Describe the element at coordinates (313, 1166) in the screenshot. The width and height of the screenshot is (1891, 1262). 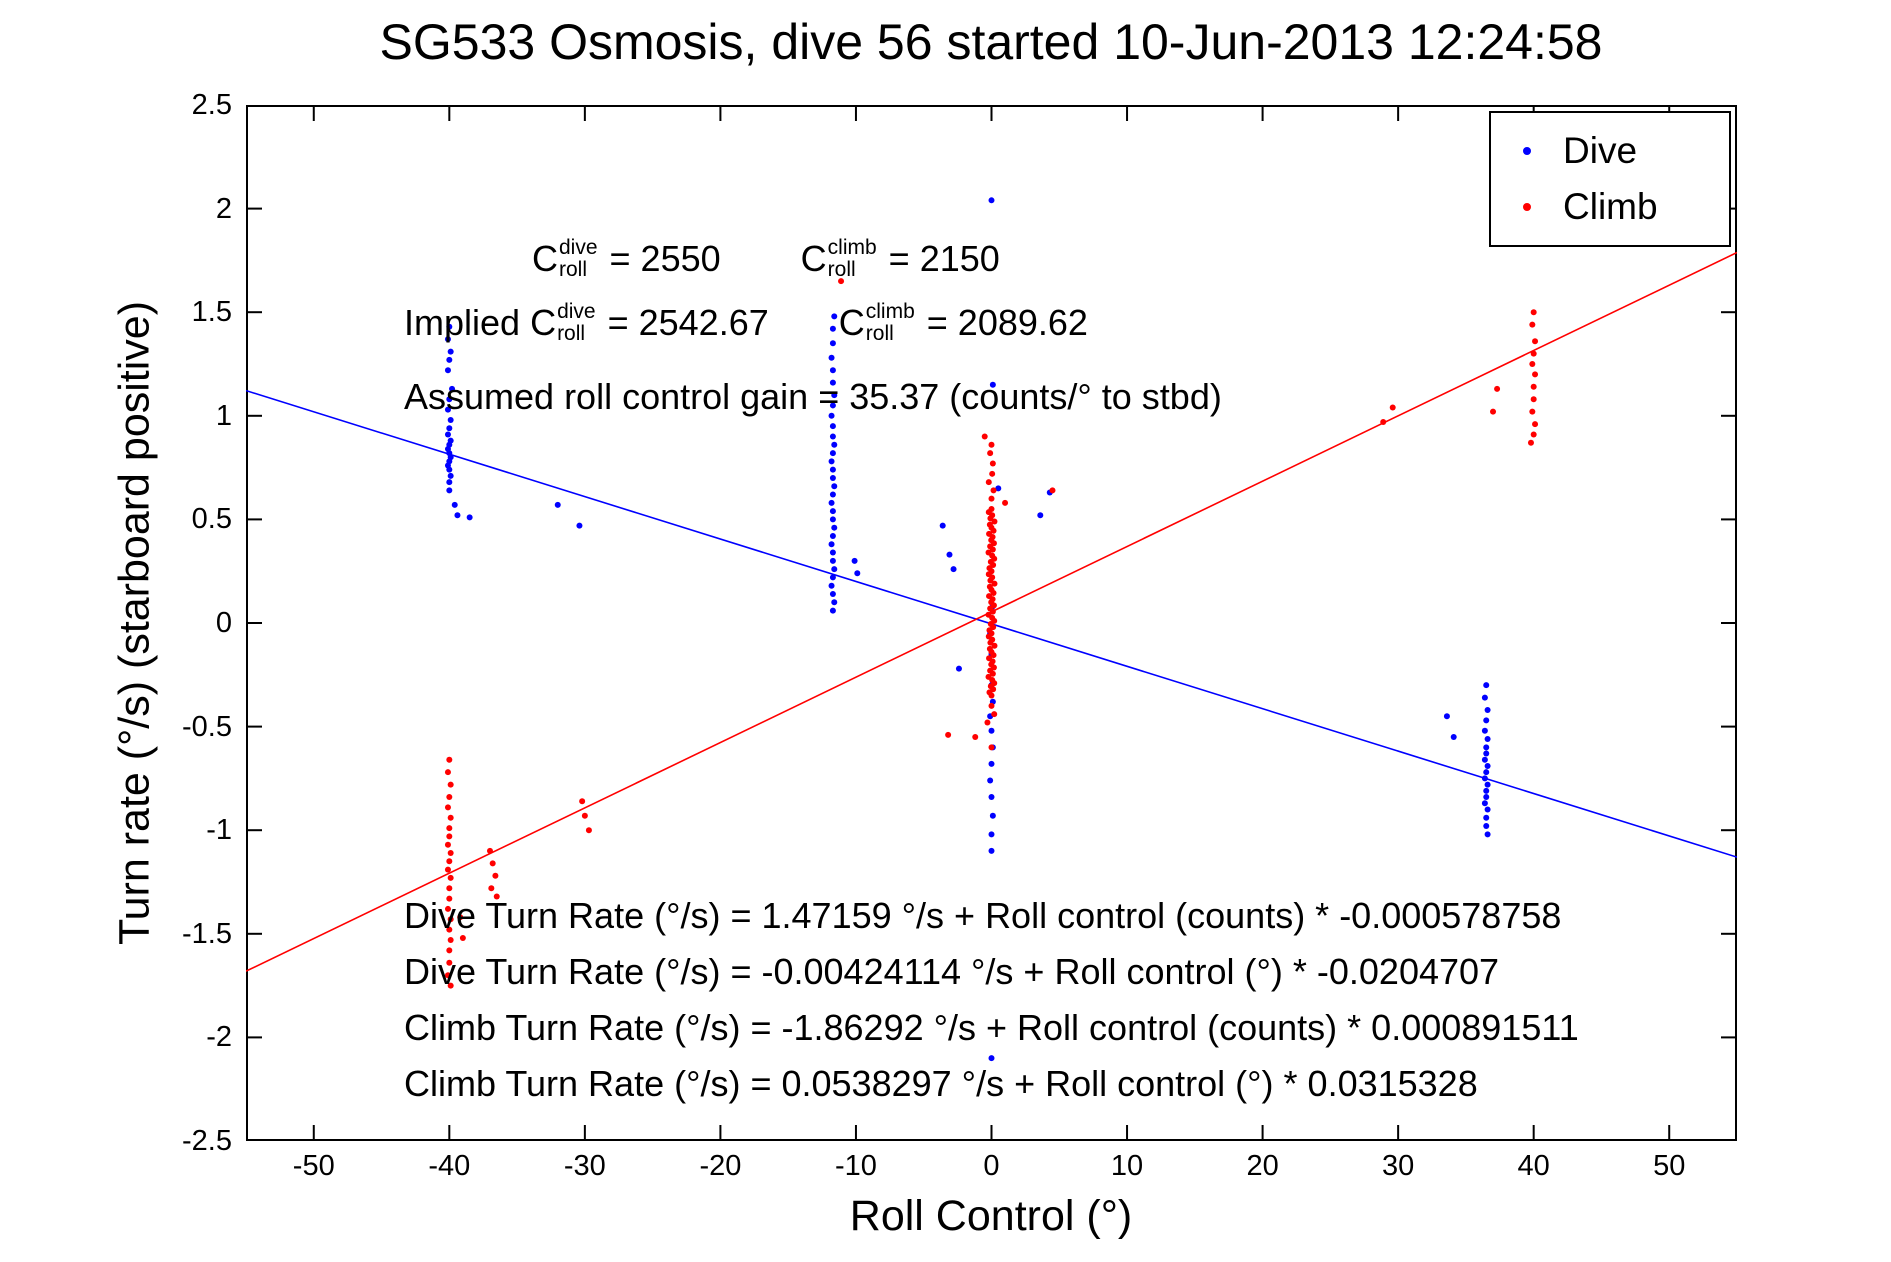
I see `x-tick-label: -50` at that location.